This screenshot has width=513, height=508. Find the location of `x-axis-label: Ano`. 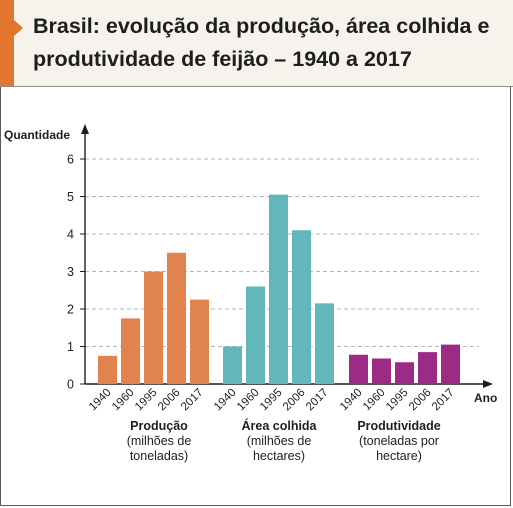

x-axis-label: Ano is located at coordinates (485, 398).